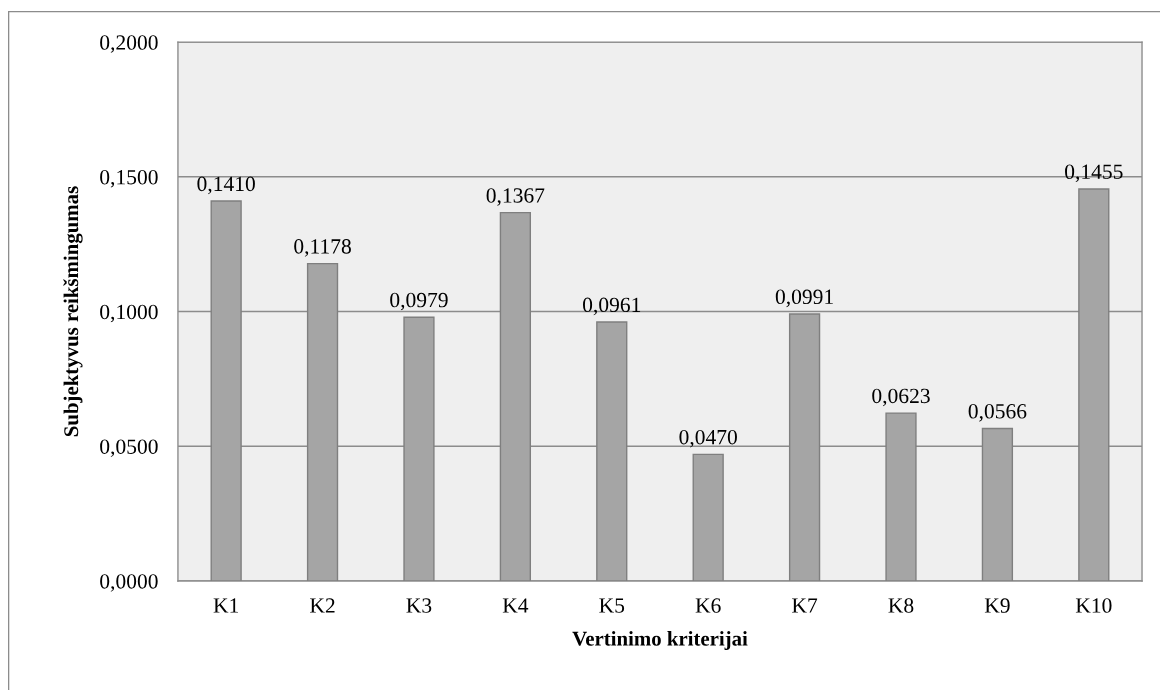 This screenshot has width=1160, height=690. Describe the element at coordinates (419, 301) in the screenshot. I see `data-label: 0,0979` at that location.